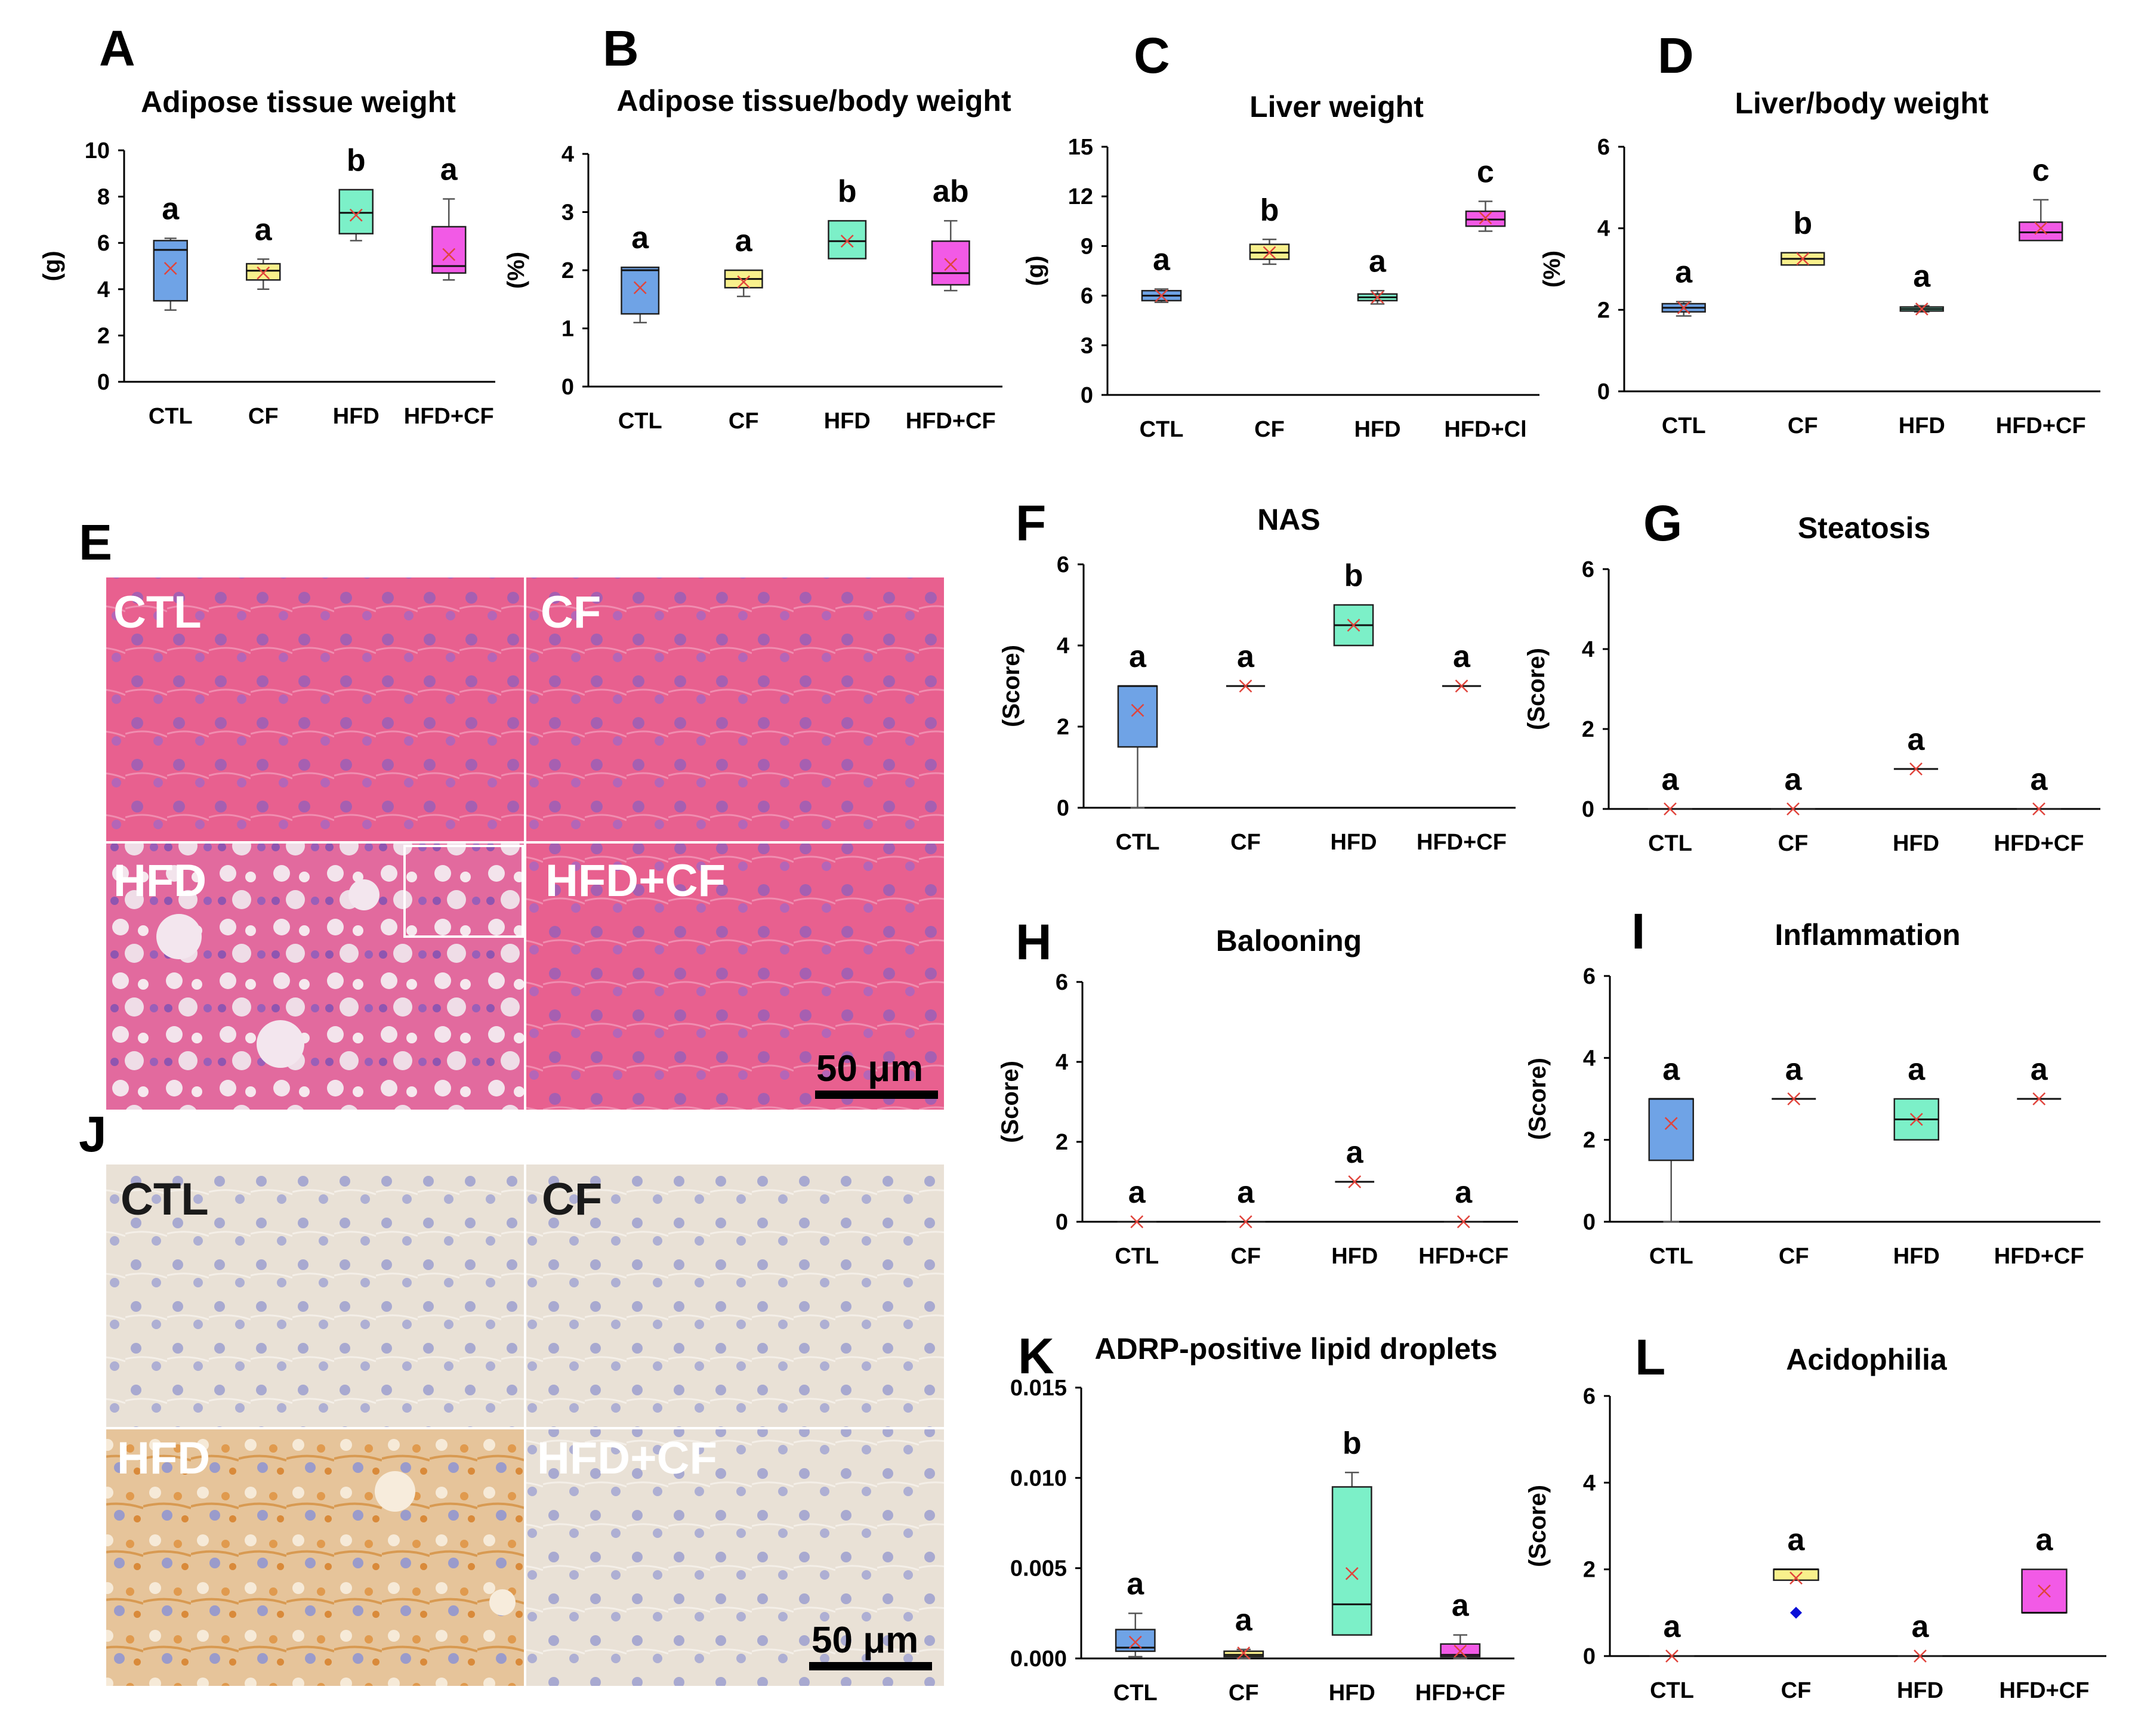 The image size is (2129, 1736). I want to click on y-tick-label-a: 4, so click(104, 289).